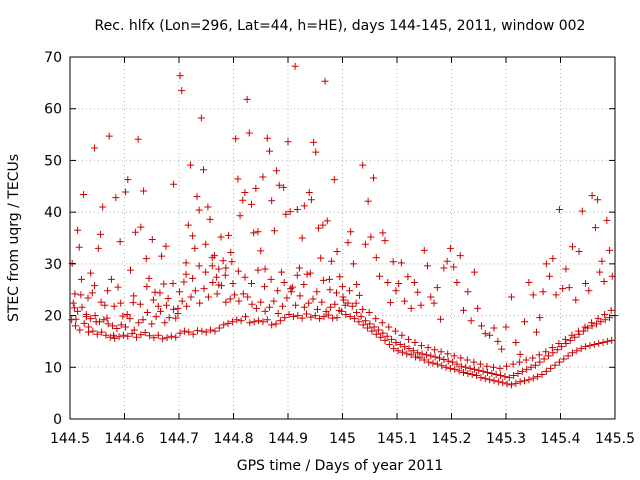  I want to click on x-tick-label: 144.6, so click(124, 439).